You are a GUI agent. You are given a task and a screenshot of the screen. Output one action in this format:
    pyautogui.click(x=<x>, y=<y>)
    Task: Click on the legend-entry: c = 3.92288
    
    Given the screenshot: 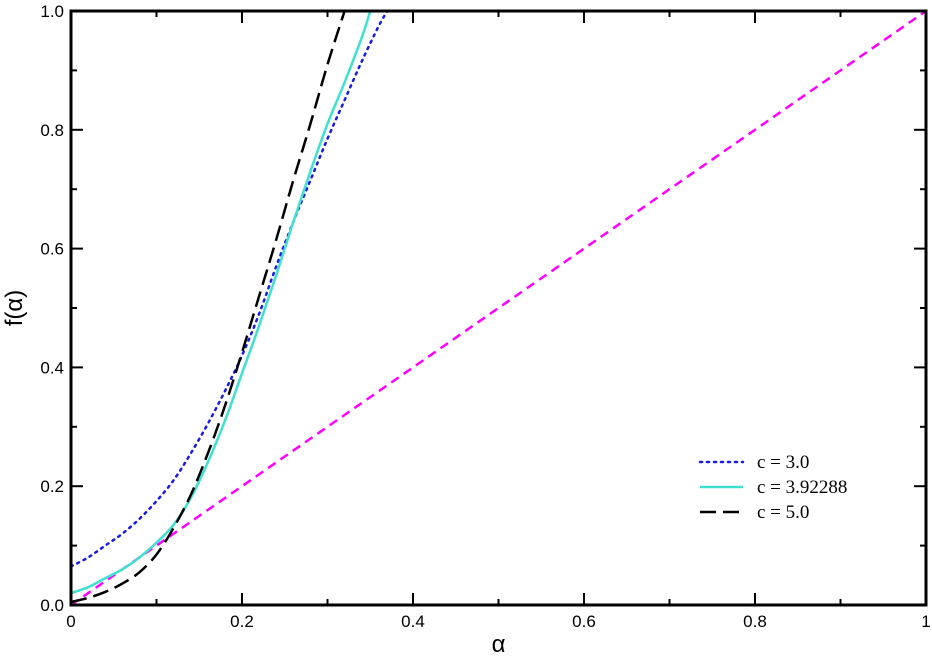 What is the action you would take?
    pyautogui.click(x=773, y=487)
    